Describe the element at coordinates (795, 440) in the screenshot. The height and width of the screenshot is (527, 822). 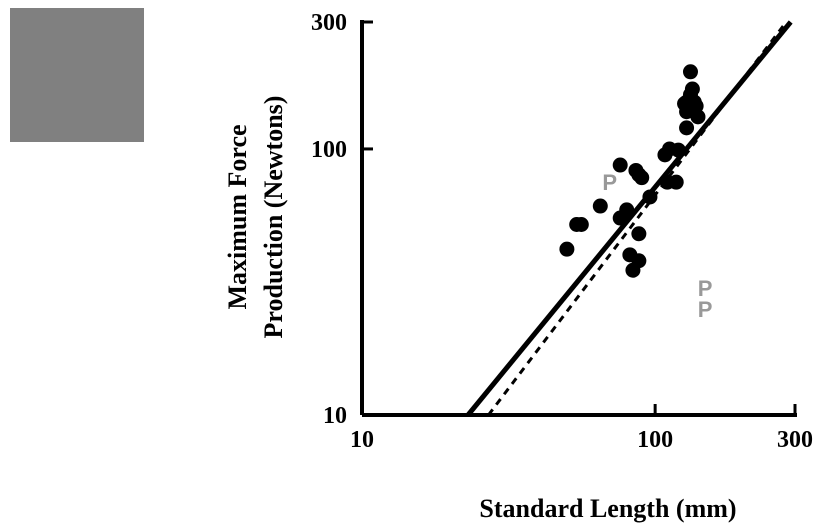
I see `x-tick-label: 300` at that location.